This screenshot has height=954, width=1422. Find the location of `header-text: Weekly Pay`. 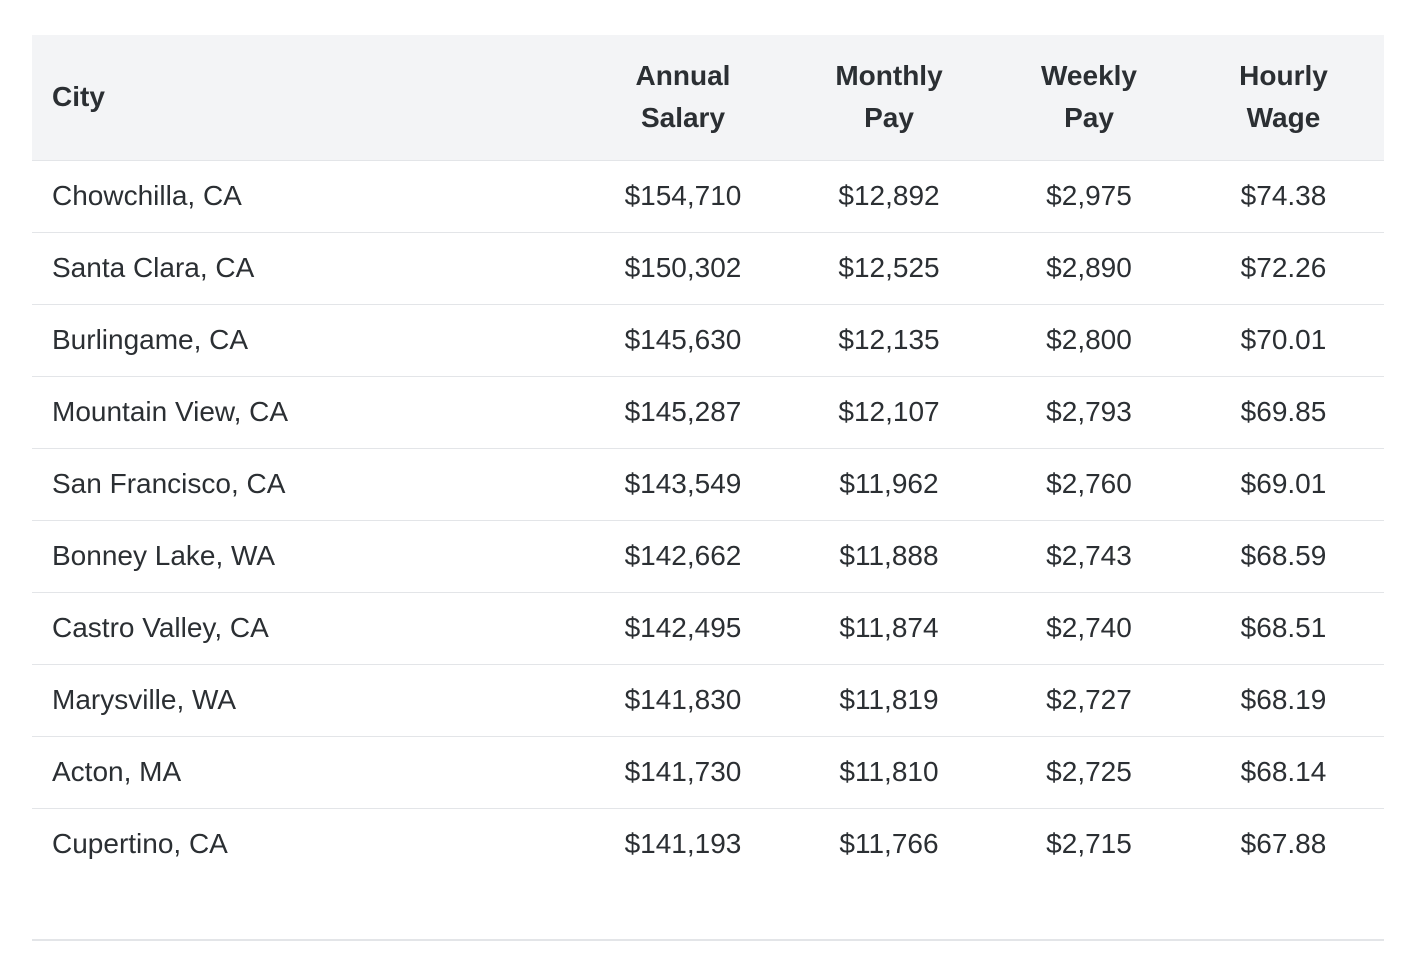

header-text: Weekly Pay is located at coordinates (1089, 97).